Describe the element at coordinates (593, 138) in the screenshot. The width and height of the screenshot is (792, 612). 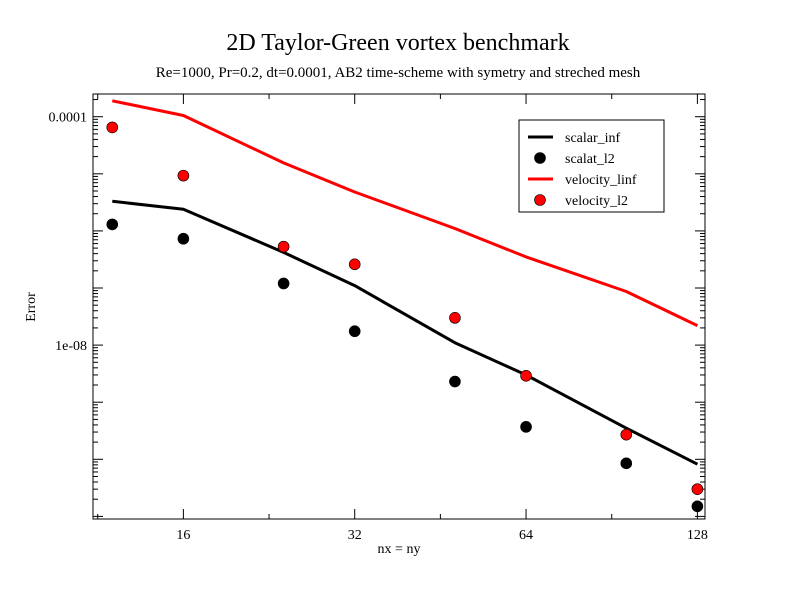
I see `legend-label: scalar_inf` at that location.